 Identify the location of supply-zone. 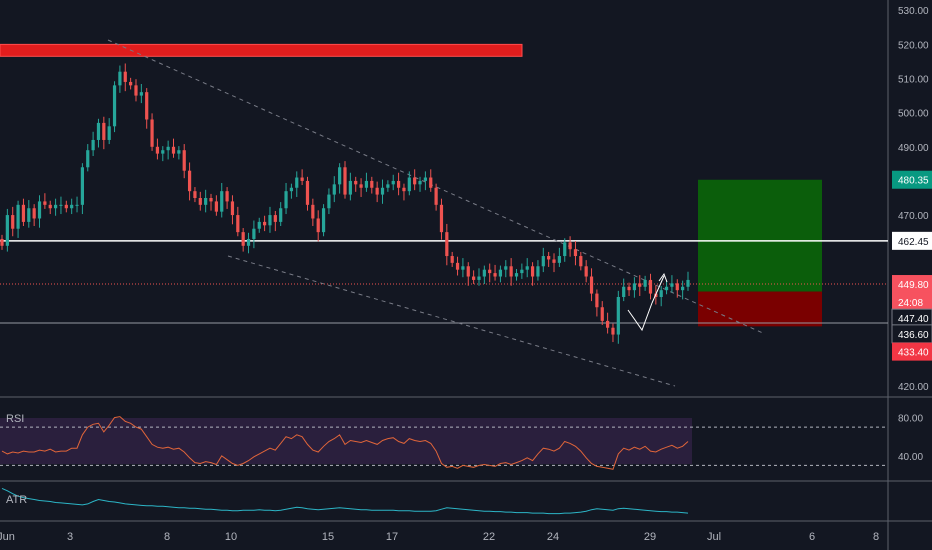
(261, 50).